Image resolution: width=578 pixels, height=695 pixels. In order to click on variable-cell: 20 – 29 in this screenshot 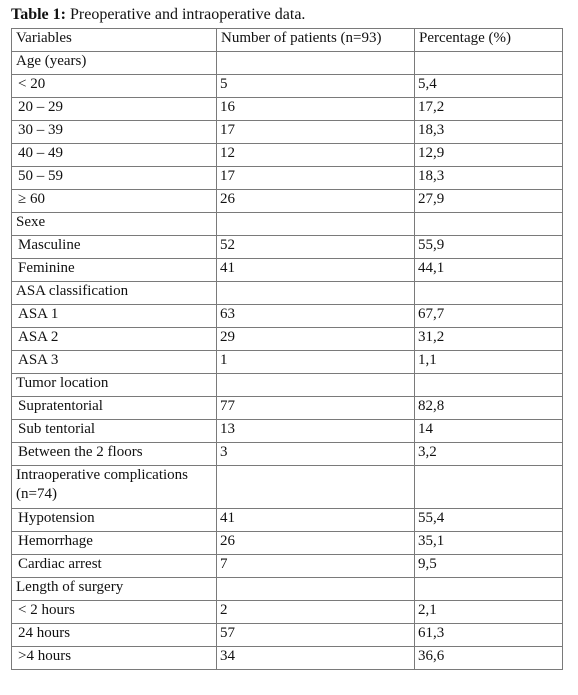, I will do `click(114, 109)`.